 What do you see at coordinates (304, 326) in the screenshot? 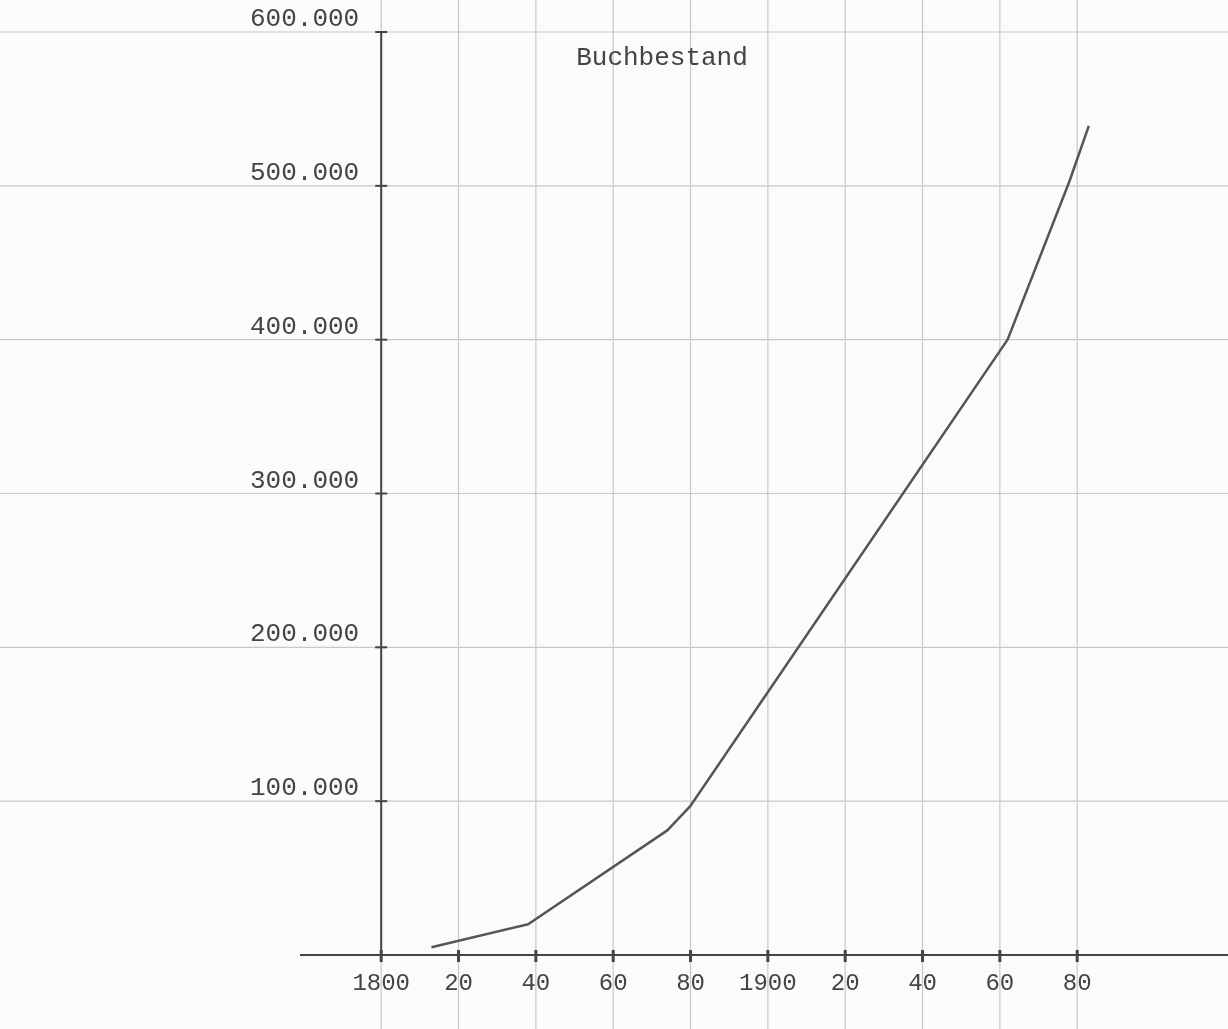
I see `y-tick-label: 400.000` at bounding box center [304, 326].